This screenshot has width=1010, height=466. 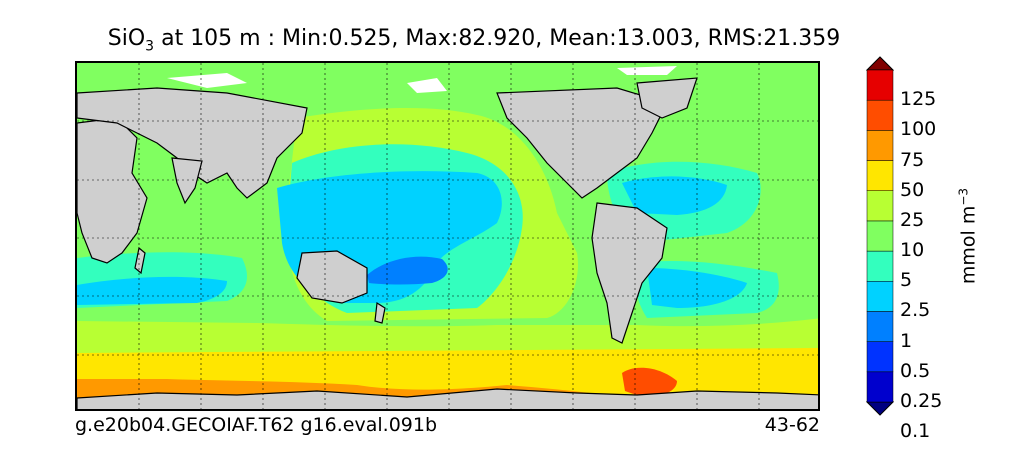 I want to click on greenland, so click(x=667, y=98).